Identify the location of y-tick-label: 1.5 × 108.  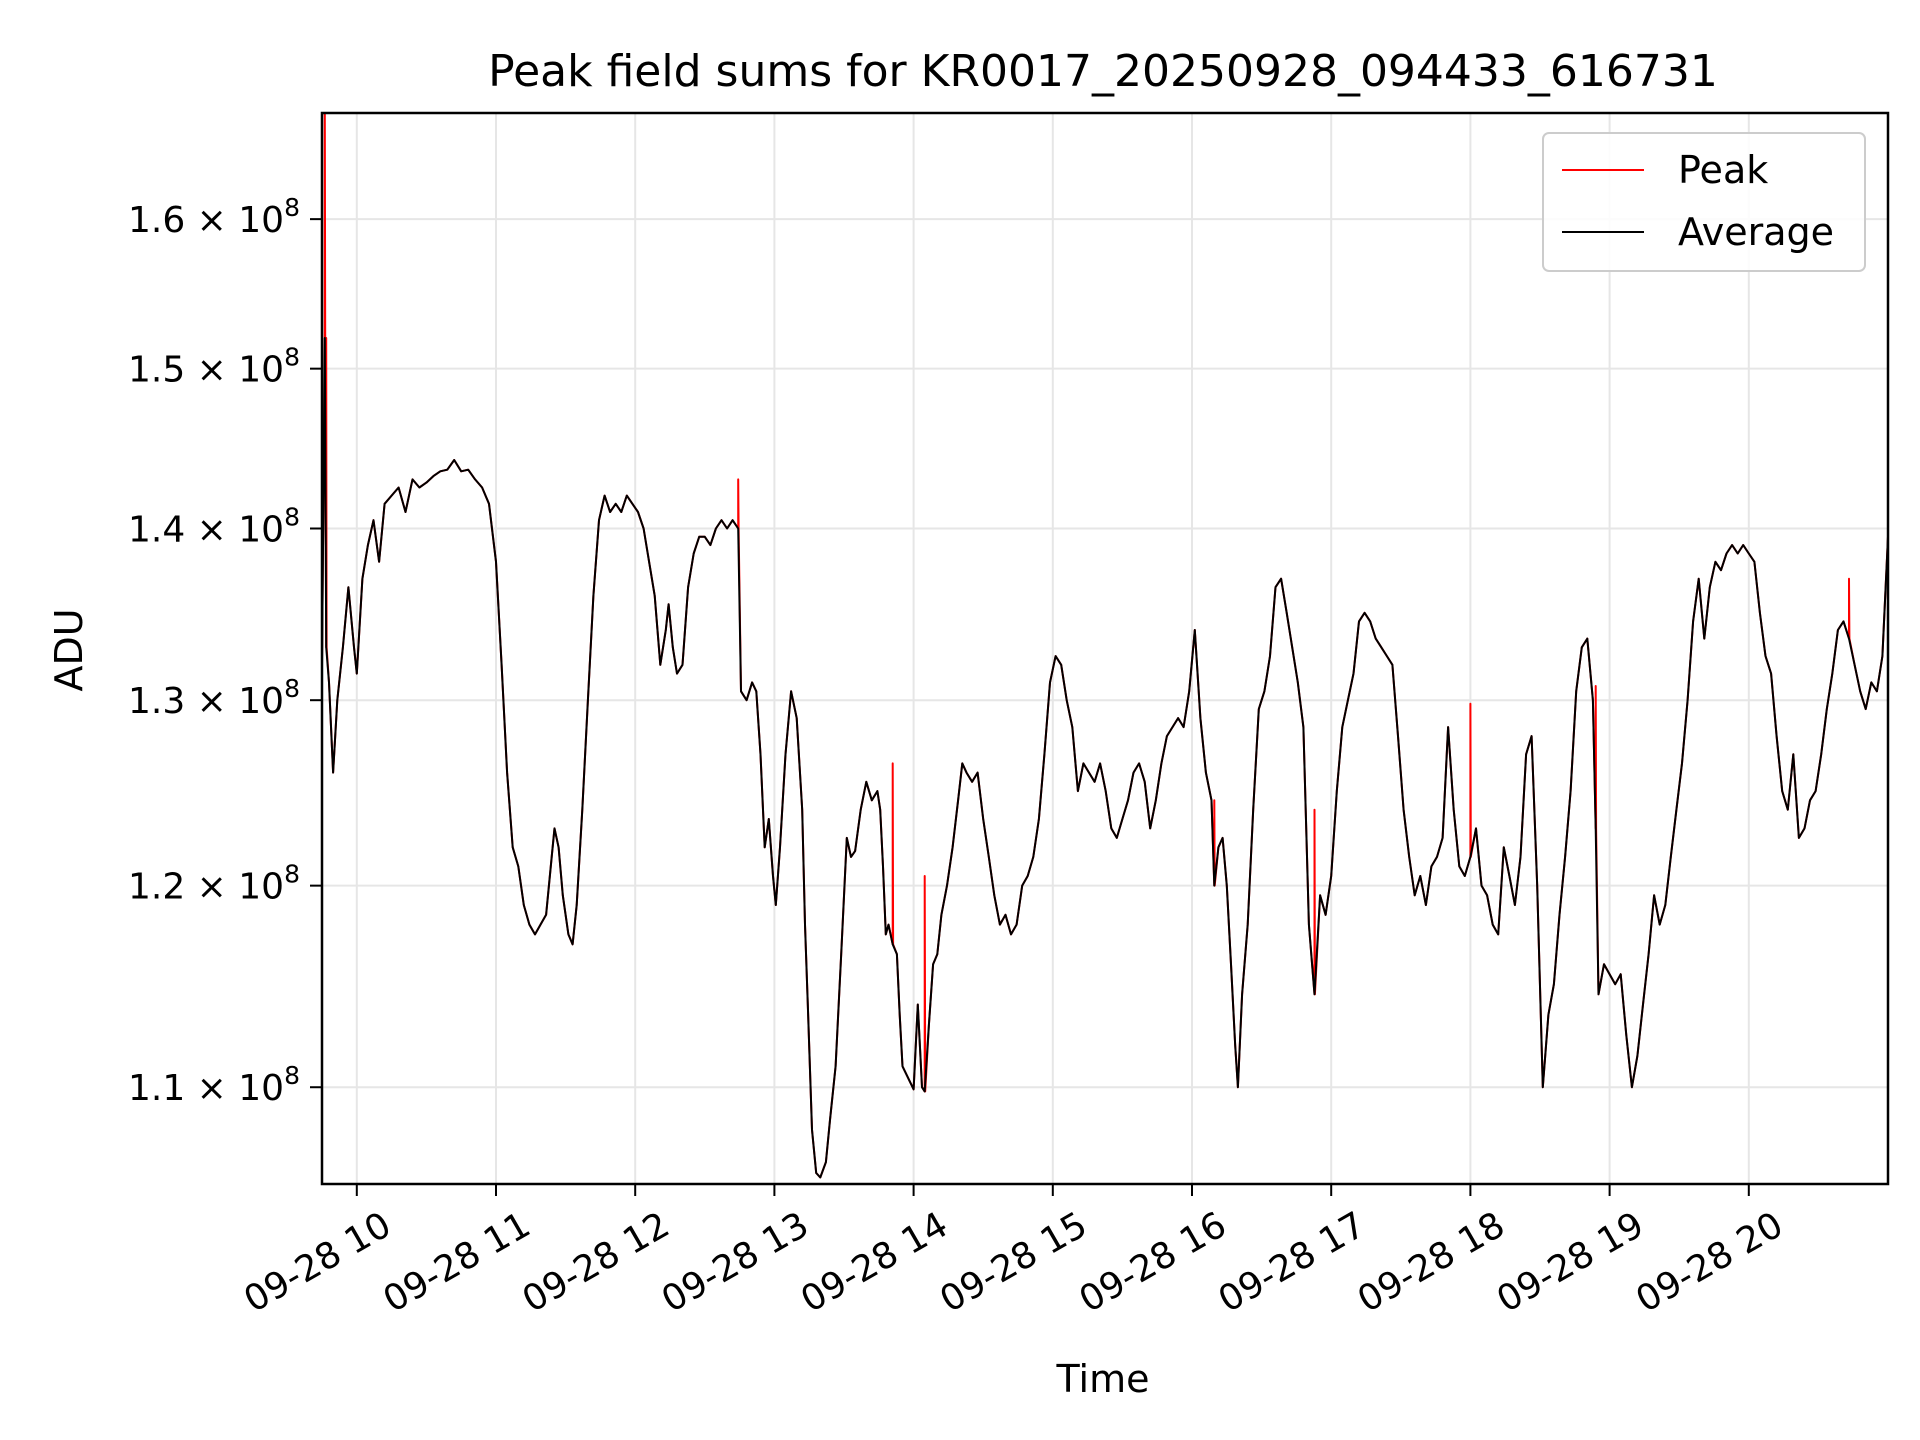
(214, 367).